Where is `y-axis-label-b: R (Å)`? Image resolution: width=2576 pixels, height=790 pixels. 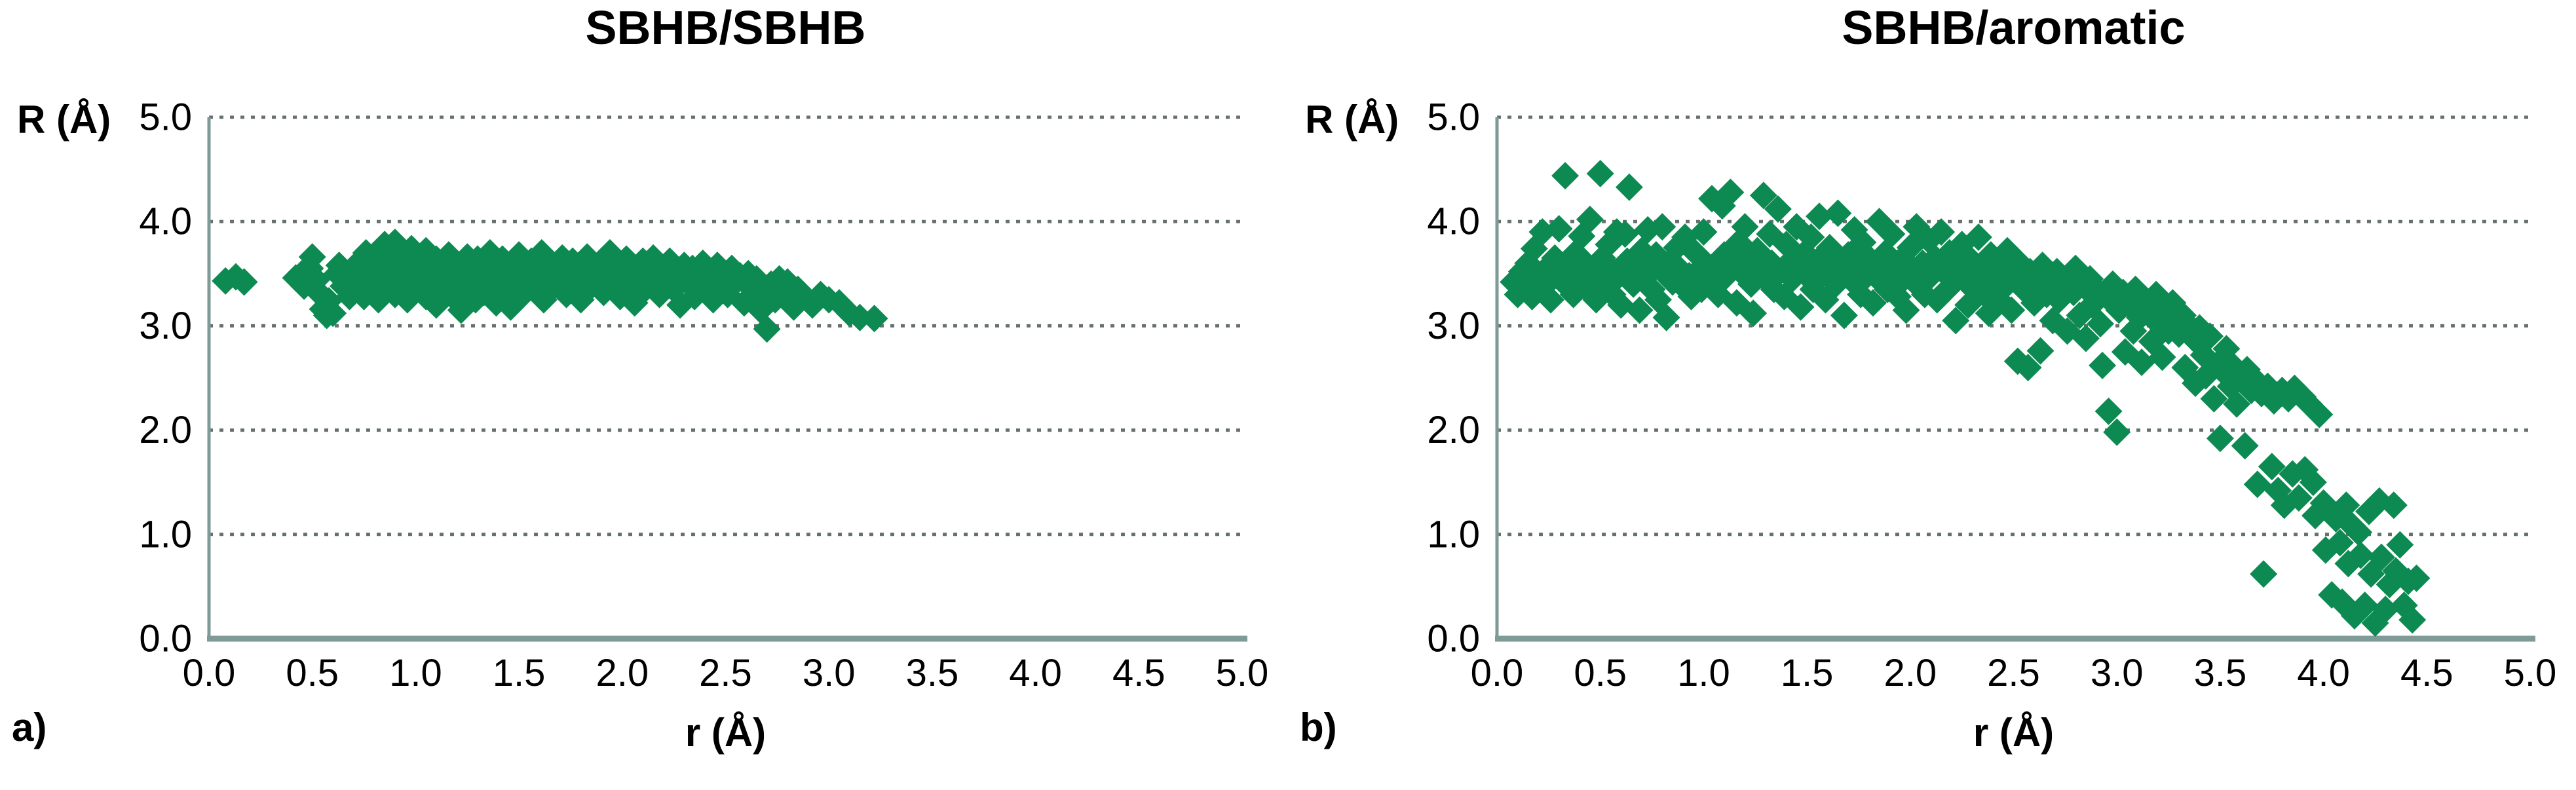
y-axis-label-b: R (Å) is located at coordinates (1352, 119).